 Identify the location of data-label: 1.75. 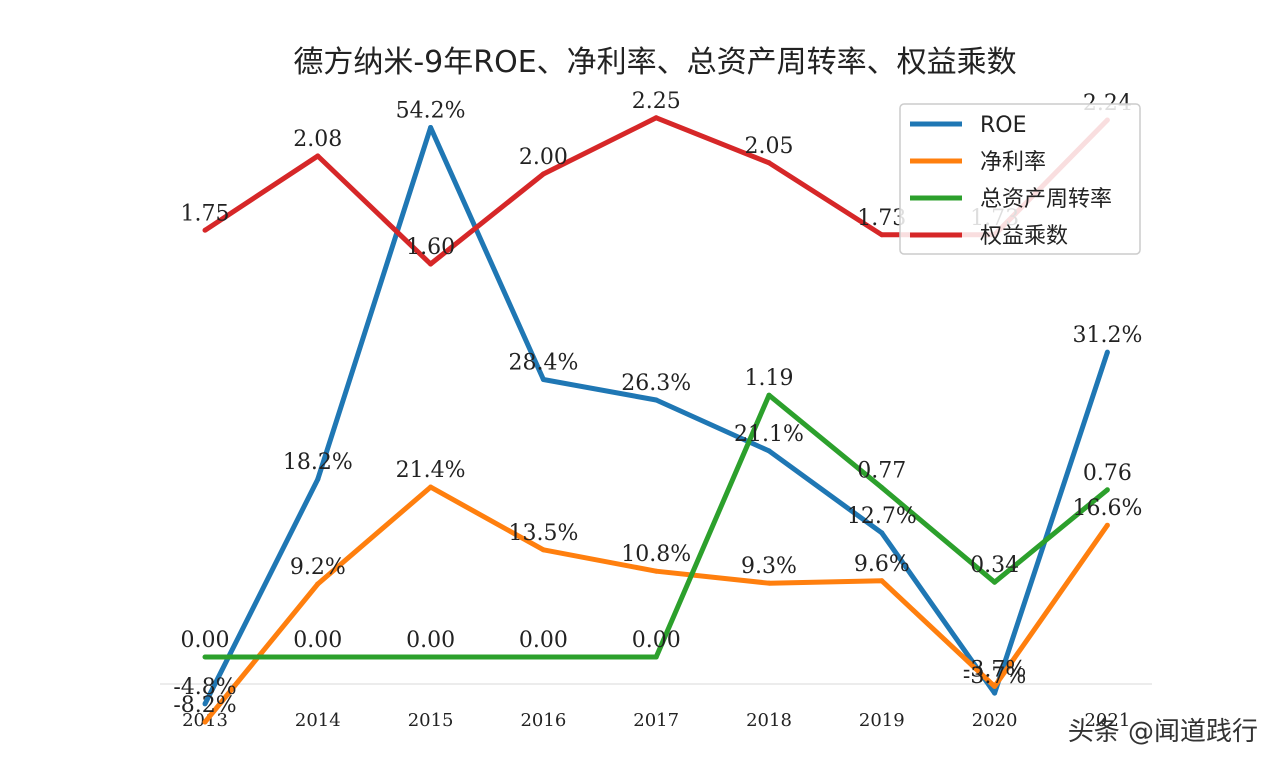
(205, 213).